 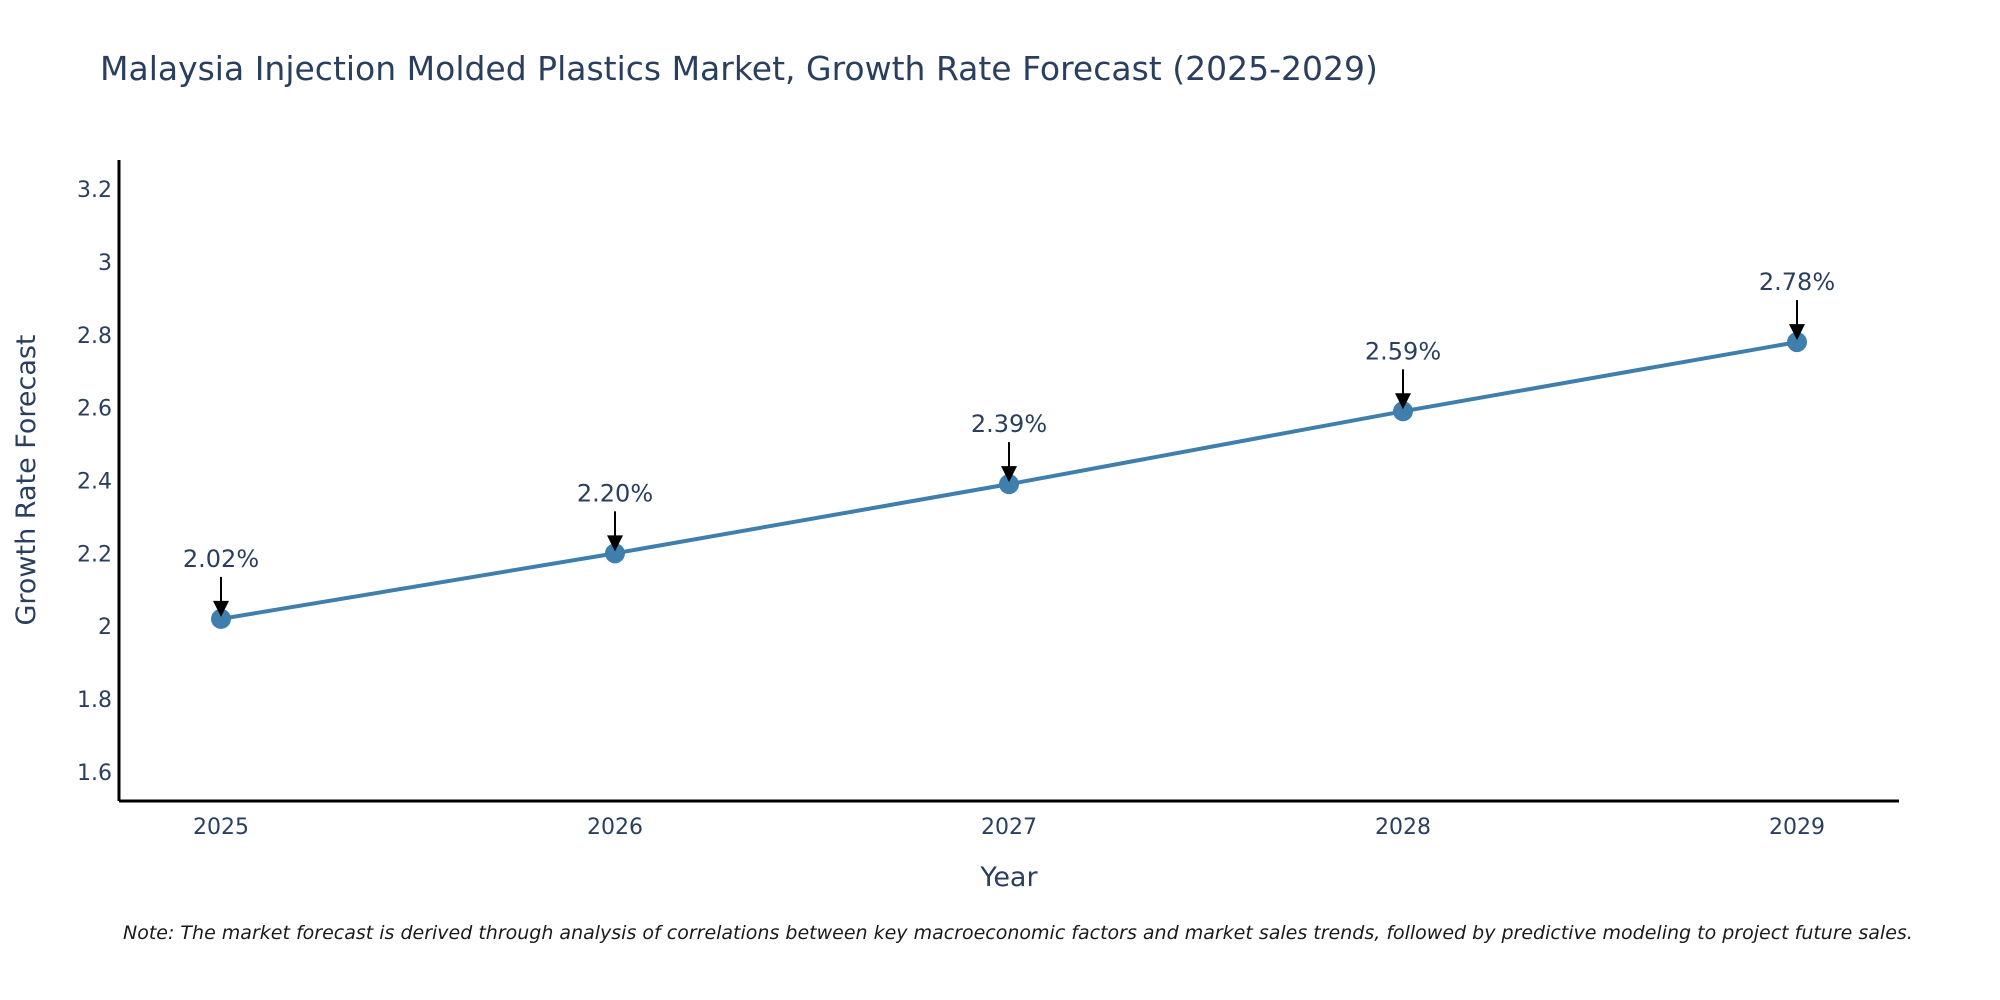 What do you see at coordinates (94, 554) in the screenshot?
I see `y-tick-label: 2.2` at bounding box center [94, 554].